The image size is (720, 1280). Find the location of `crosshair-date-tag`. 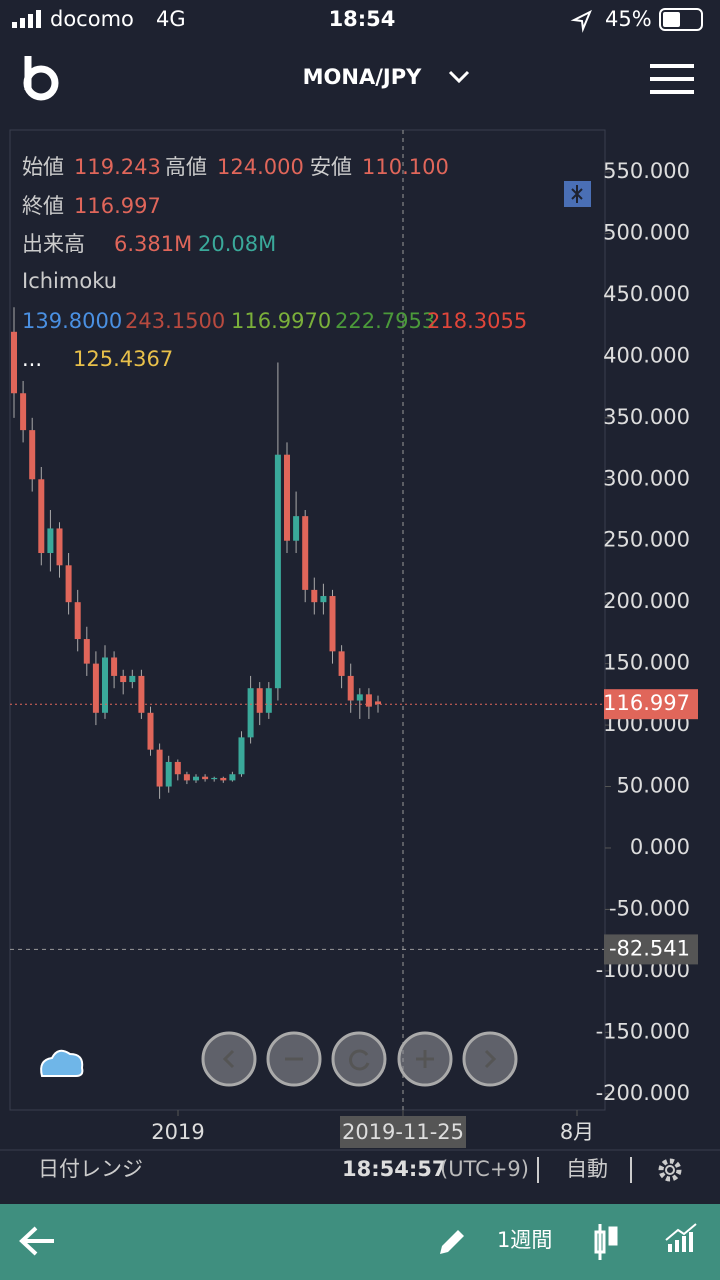

crosshair-date-tag is located at coordinates (403, 1132).